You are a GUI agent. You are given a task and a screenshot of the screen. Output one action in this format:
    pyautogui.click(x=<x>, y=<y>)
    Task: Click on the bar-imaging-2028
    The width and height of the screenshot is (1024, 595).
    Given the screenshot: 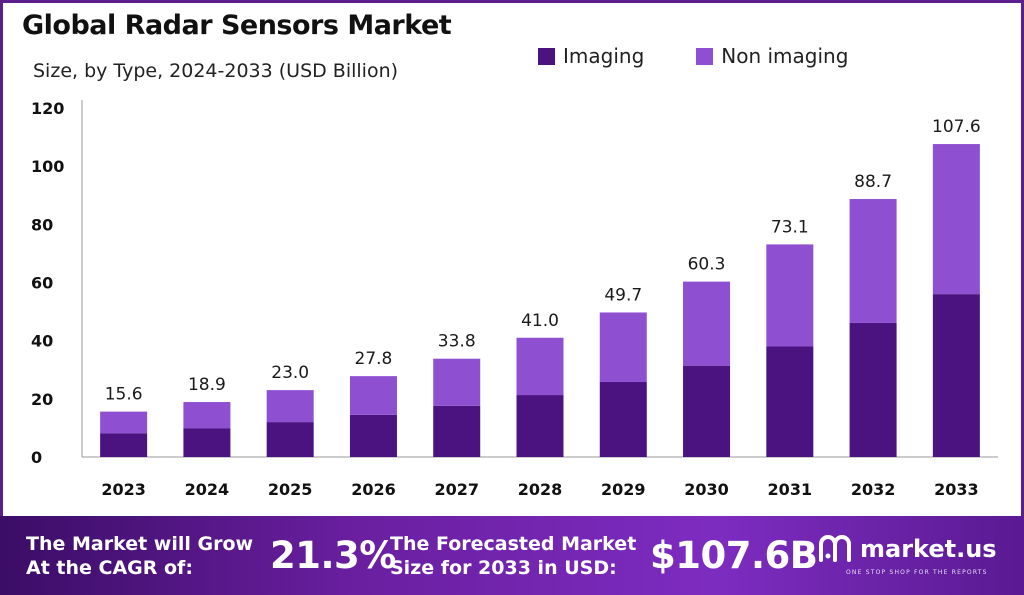 What is the action you would take?
    pyautogui.click(x=540, y=426)
    